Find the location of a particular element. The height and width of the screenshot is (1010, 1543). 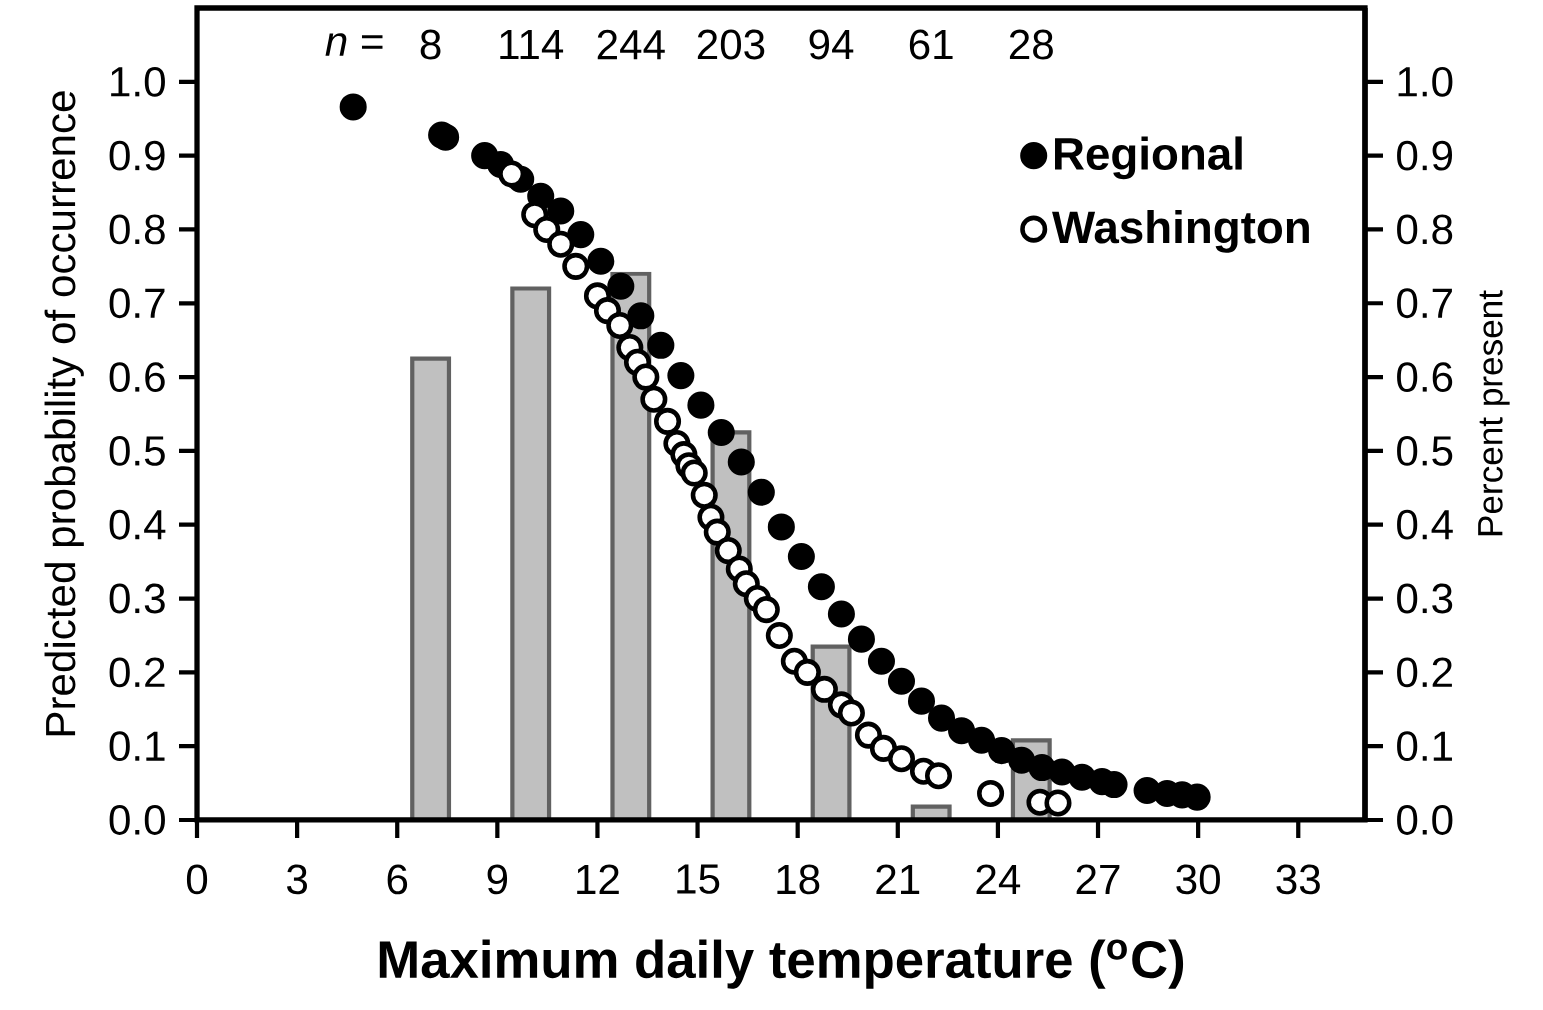

x-tick-label: 3 is located at coordinates (296, 879).